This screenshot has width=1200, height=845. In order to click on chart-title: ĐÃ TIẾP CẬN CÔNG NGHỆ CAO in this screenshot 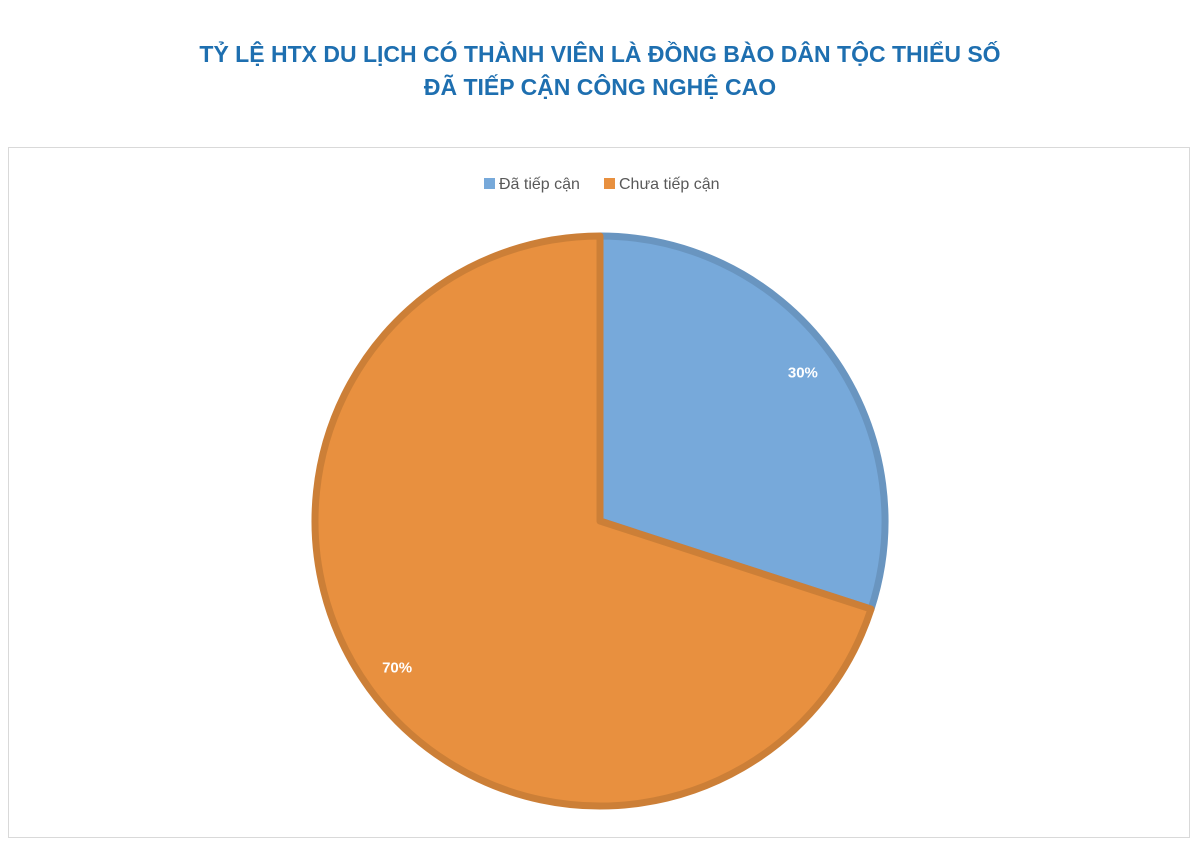, I will do `click(600, 86)`.